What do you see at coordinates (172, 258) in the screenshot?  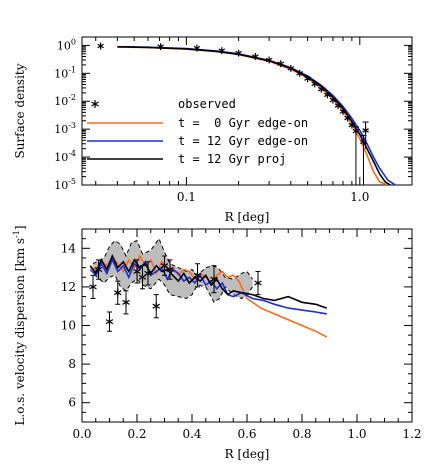 I see `band-upper-edge` at bounding box center [172, 258].